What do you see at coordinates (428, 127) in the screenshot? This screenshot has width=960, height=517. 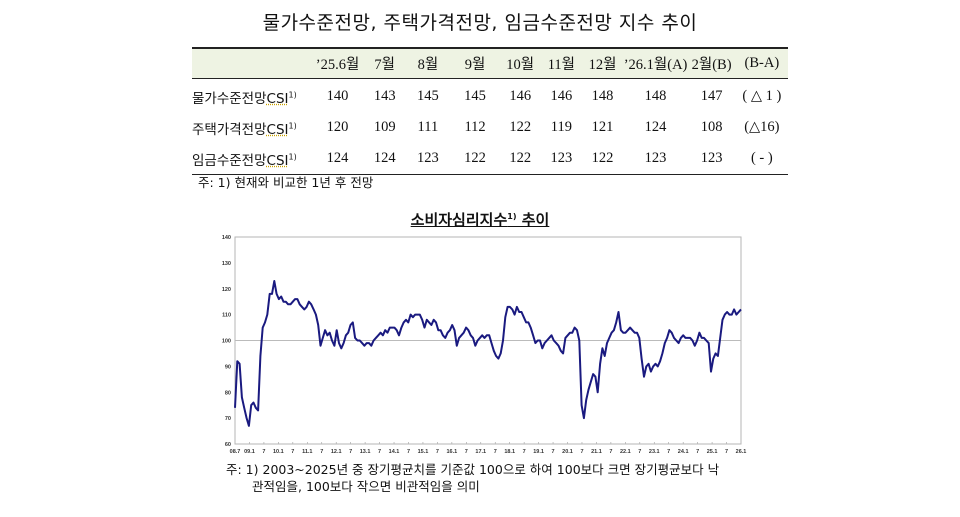 I see `table-cell: 111` at bounding box center [428, 127].